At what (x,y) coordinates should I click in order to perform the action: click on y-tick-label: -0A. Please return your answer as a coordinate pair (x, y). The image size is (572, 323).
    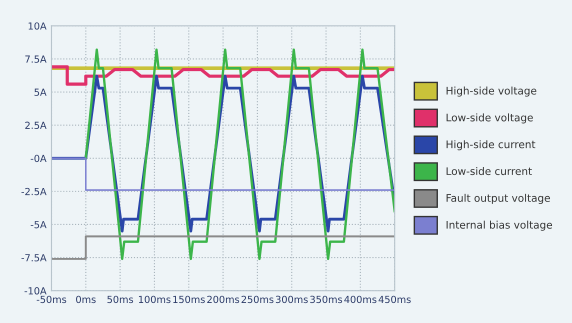
    Looking at the image, I should click on (38, 158).